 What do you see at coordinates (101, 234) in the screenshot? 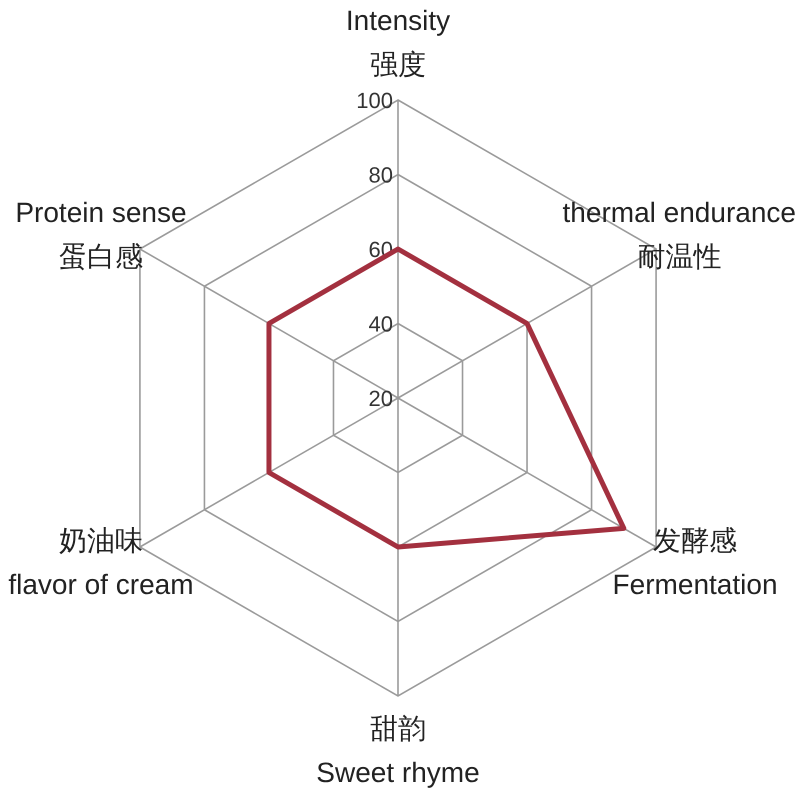
I see `spoke-label: Protein sense 蛋白感` at bounding box center [101, 234].